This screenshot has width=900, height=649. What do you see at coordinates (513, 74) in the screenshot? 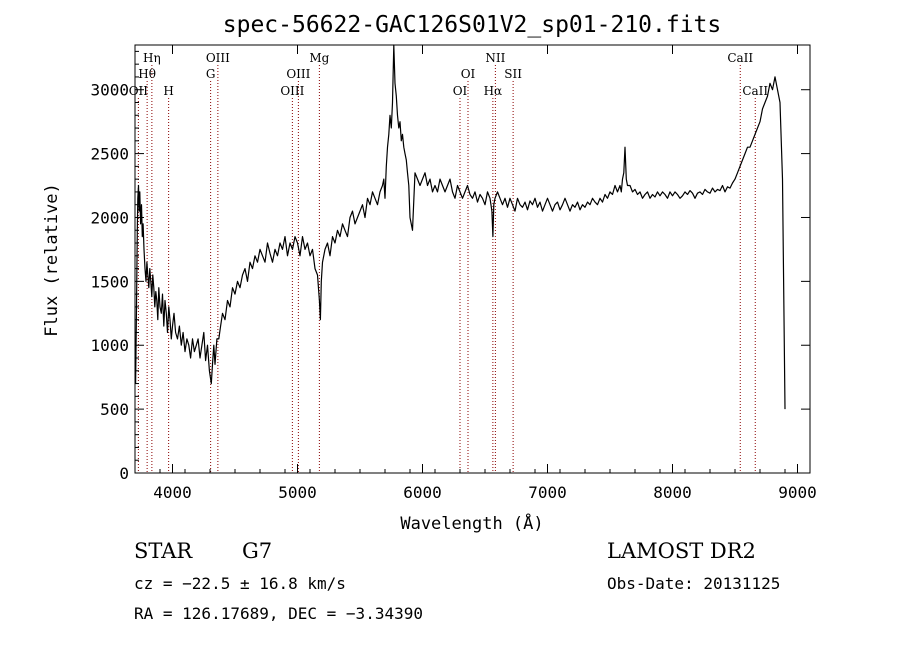
I see `line-marker-label: SII` at bounding box center [513, 74].